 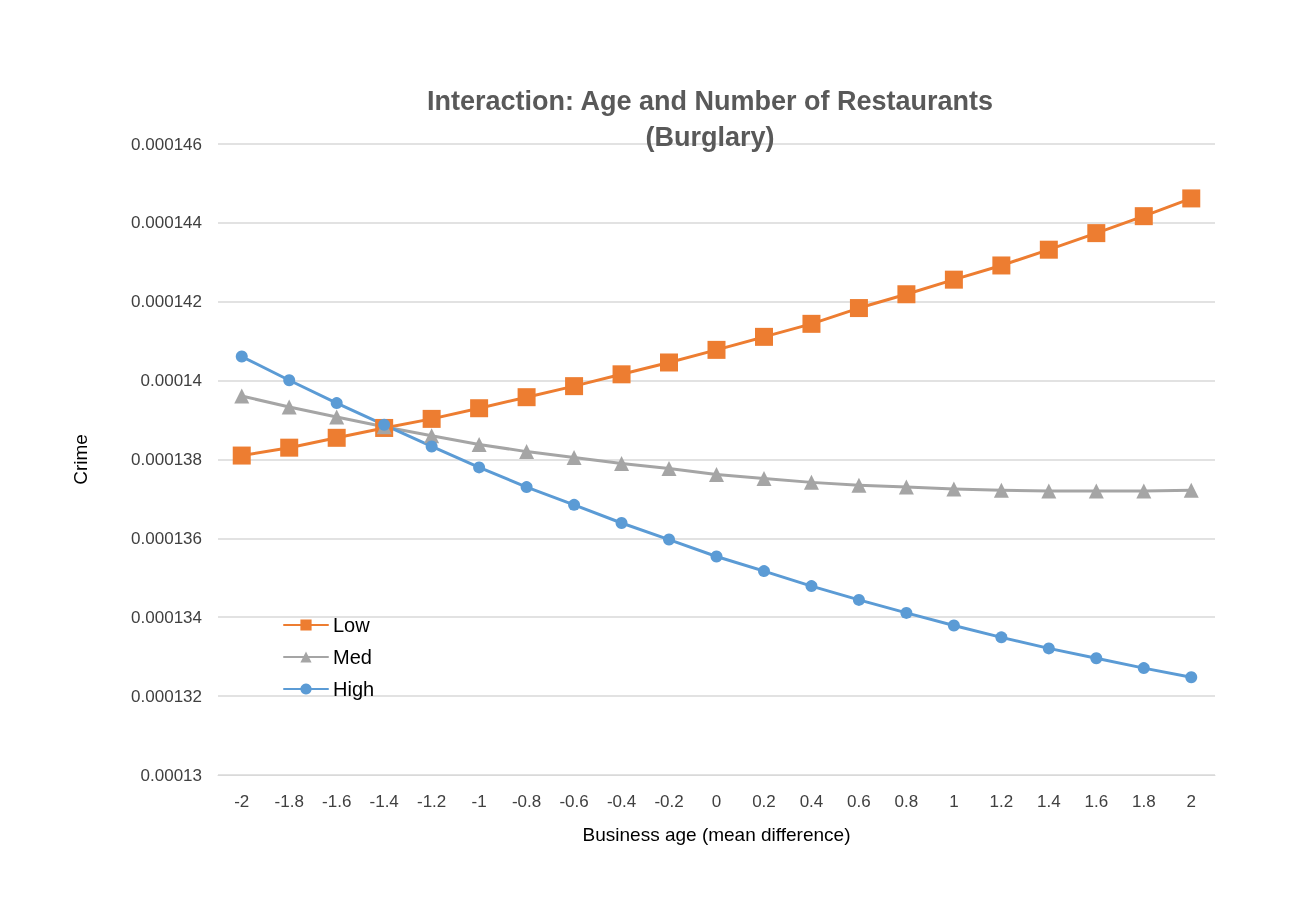 I want to click on y-tick-label: 0.000142, so click(x=166, y=302).